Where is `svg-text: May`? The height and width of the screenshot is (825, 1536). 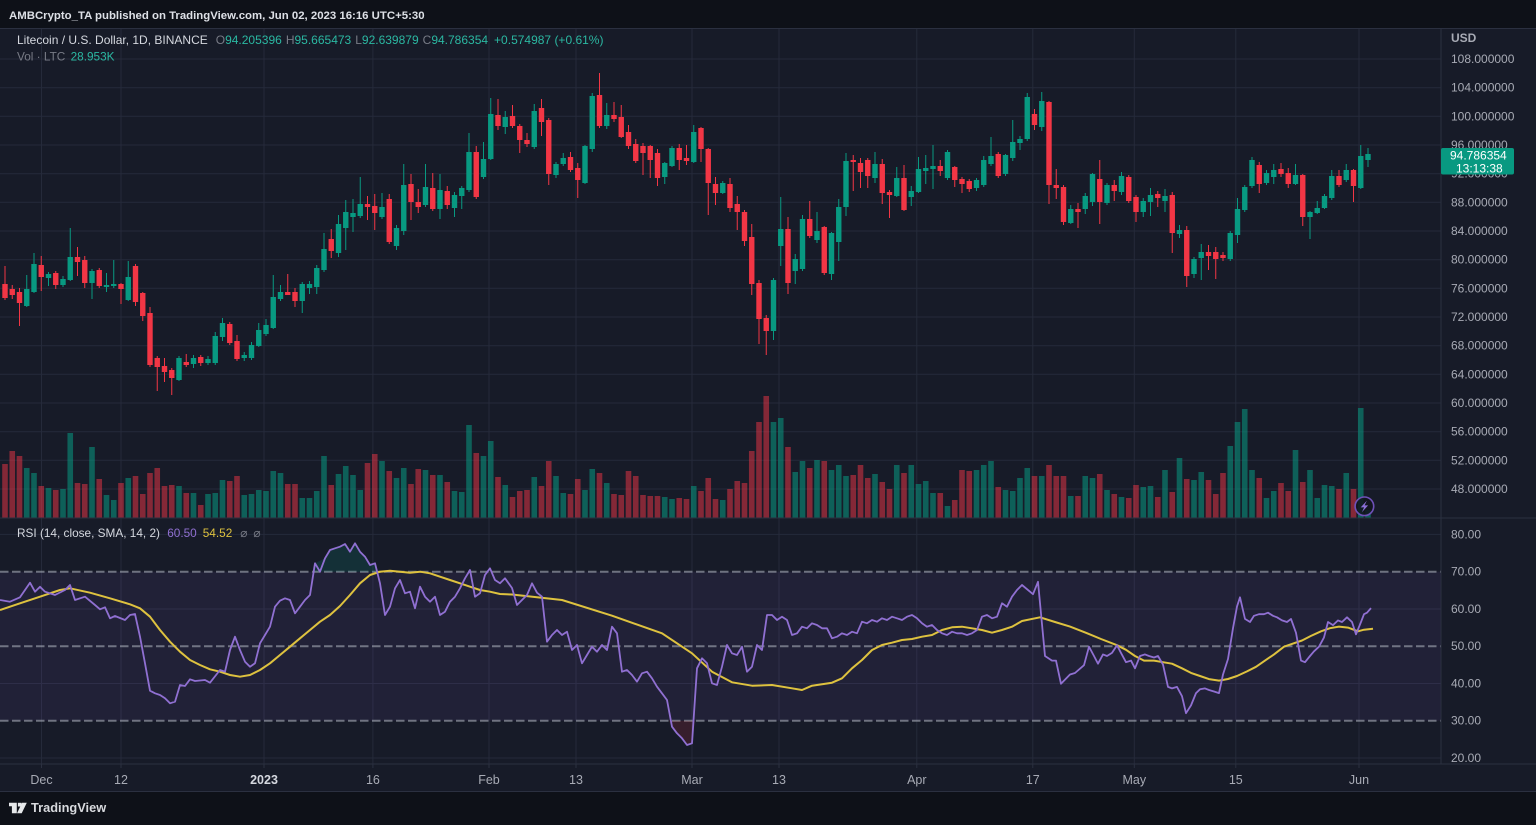 svg-text: May is located at coordinates (1134, 780).